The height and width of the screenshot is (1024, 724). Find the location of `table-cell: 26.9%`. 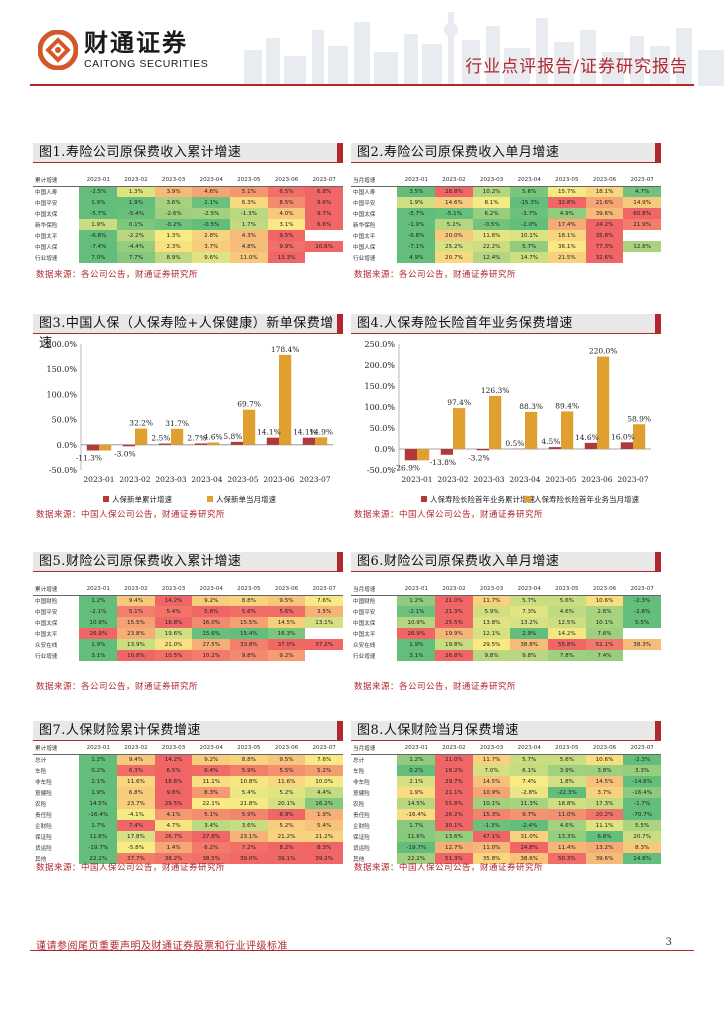

table-cell: 26.9% is located at coordinates (98, 633).